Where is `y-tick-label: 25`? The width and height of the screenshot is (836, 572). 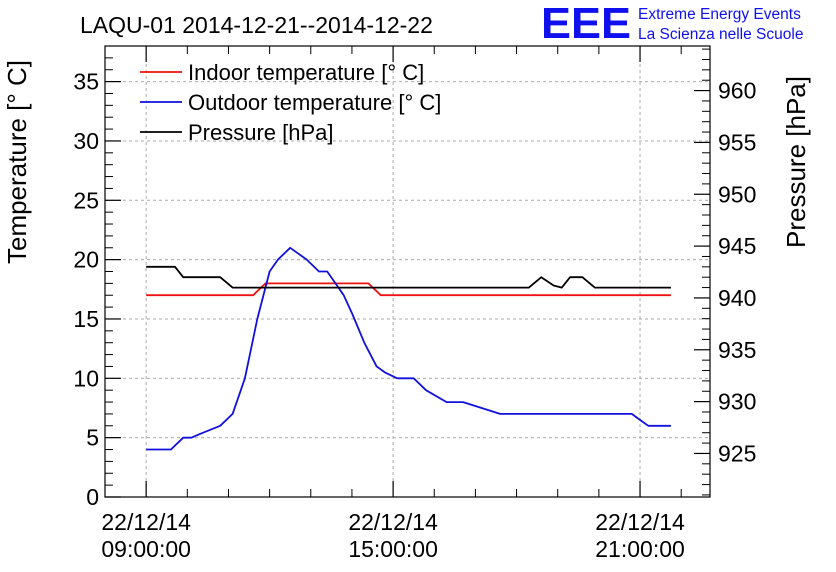 y-tick-label: 25 is located at coordinates (86, 200).